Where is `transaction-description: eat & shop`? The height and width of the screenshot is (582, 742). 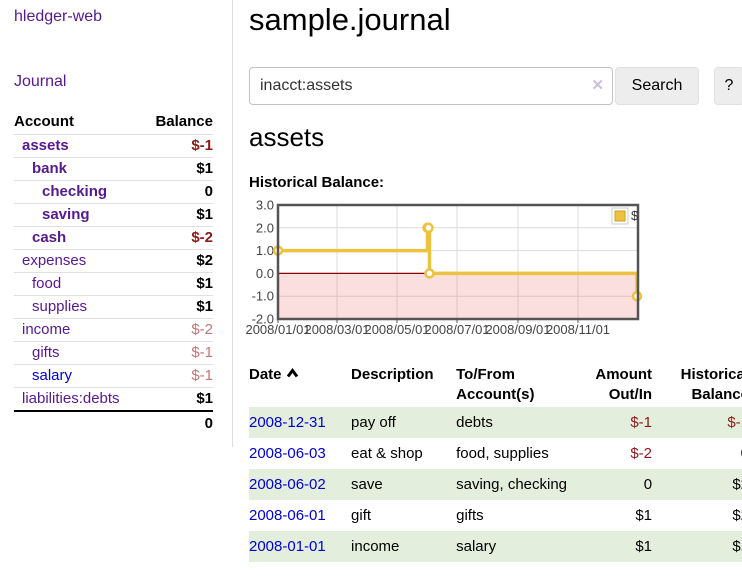 transaction-description: eat & shop is located at coordinates (387, 453).